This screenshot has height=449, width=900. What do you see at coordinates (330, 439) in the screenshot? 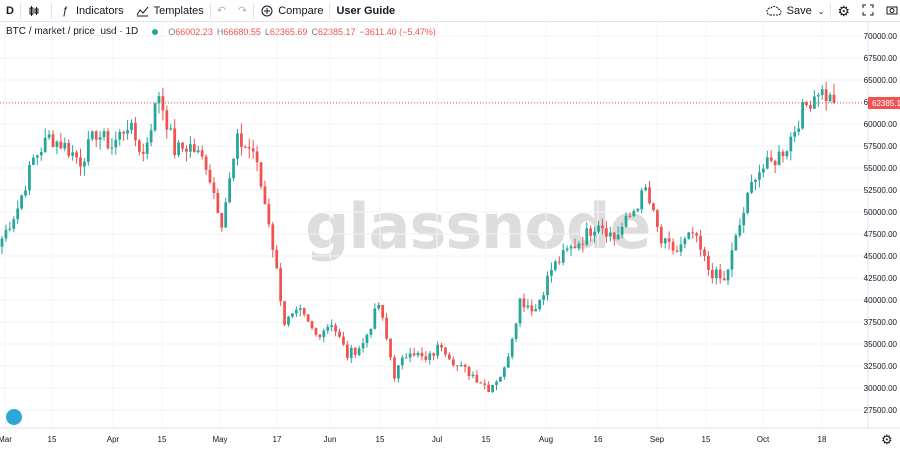
I see `time-tick-label: Jun` at bounding box center [330, 439].